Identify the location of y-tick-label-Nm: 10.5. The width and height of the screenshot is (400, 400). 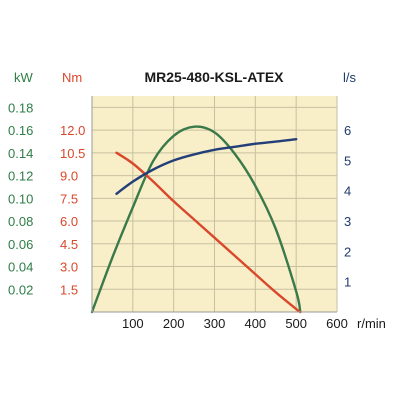
(72, 153).